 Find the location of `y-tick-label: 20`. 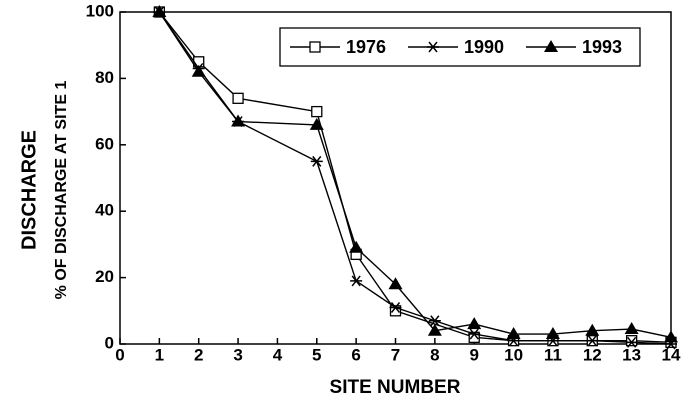

y-tick-label: 20 is located at coordinates (104, 276).